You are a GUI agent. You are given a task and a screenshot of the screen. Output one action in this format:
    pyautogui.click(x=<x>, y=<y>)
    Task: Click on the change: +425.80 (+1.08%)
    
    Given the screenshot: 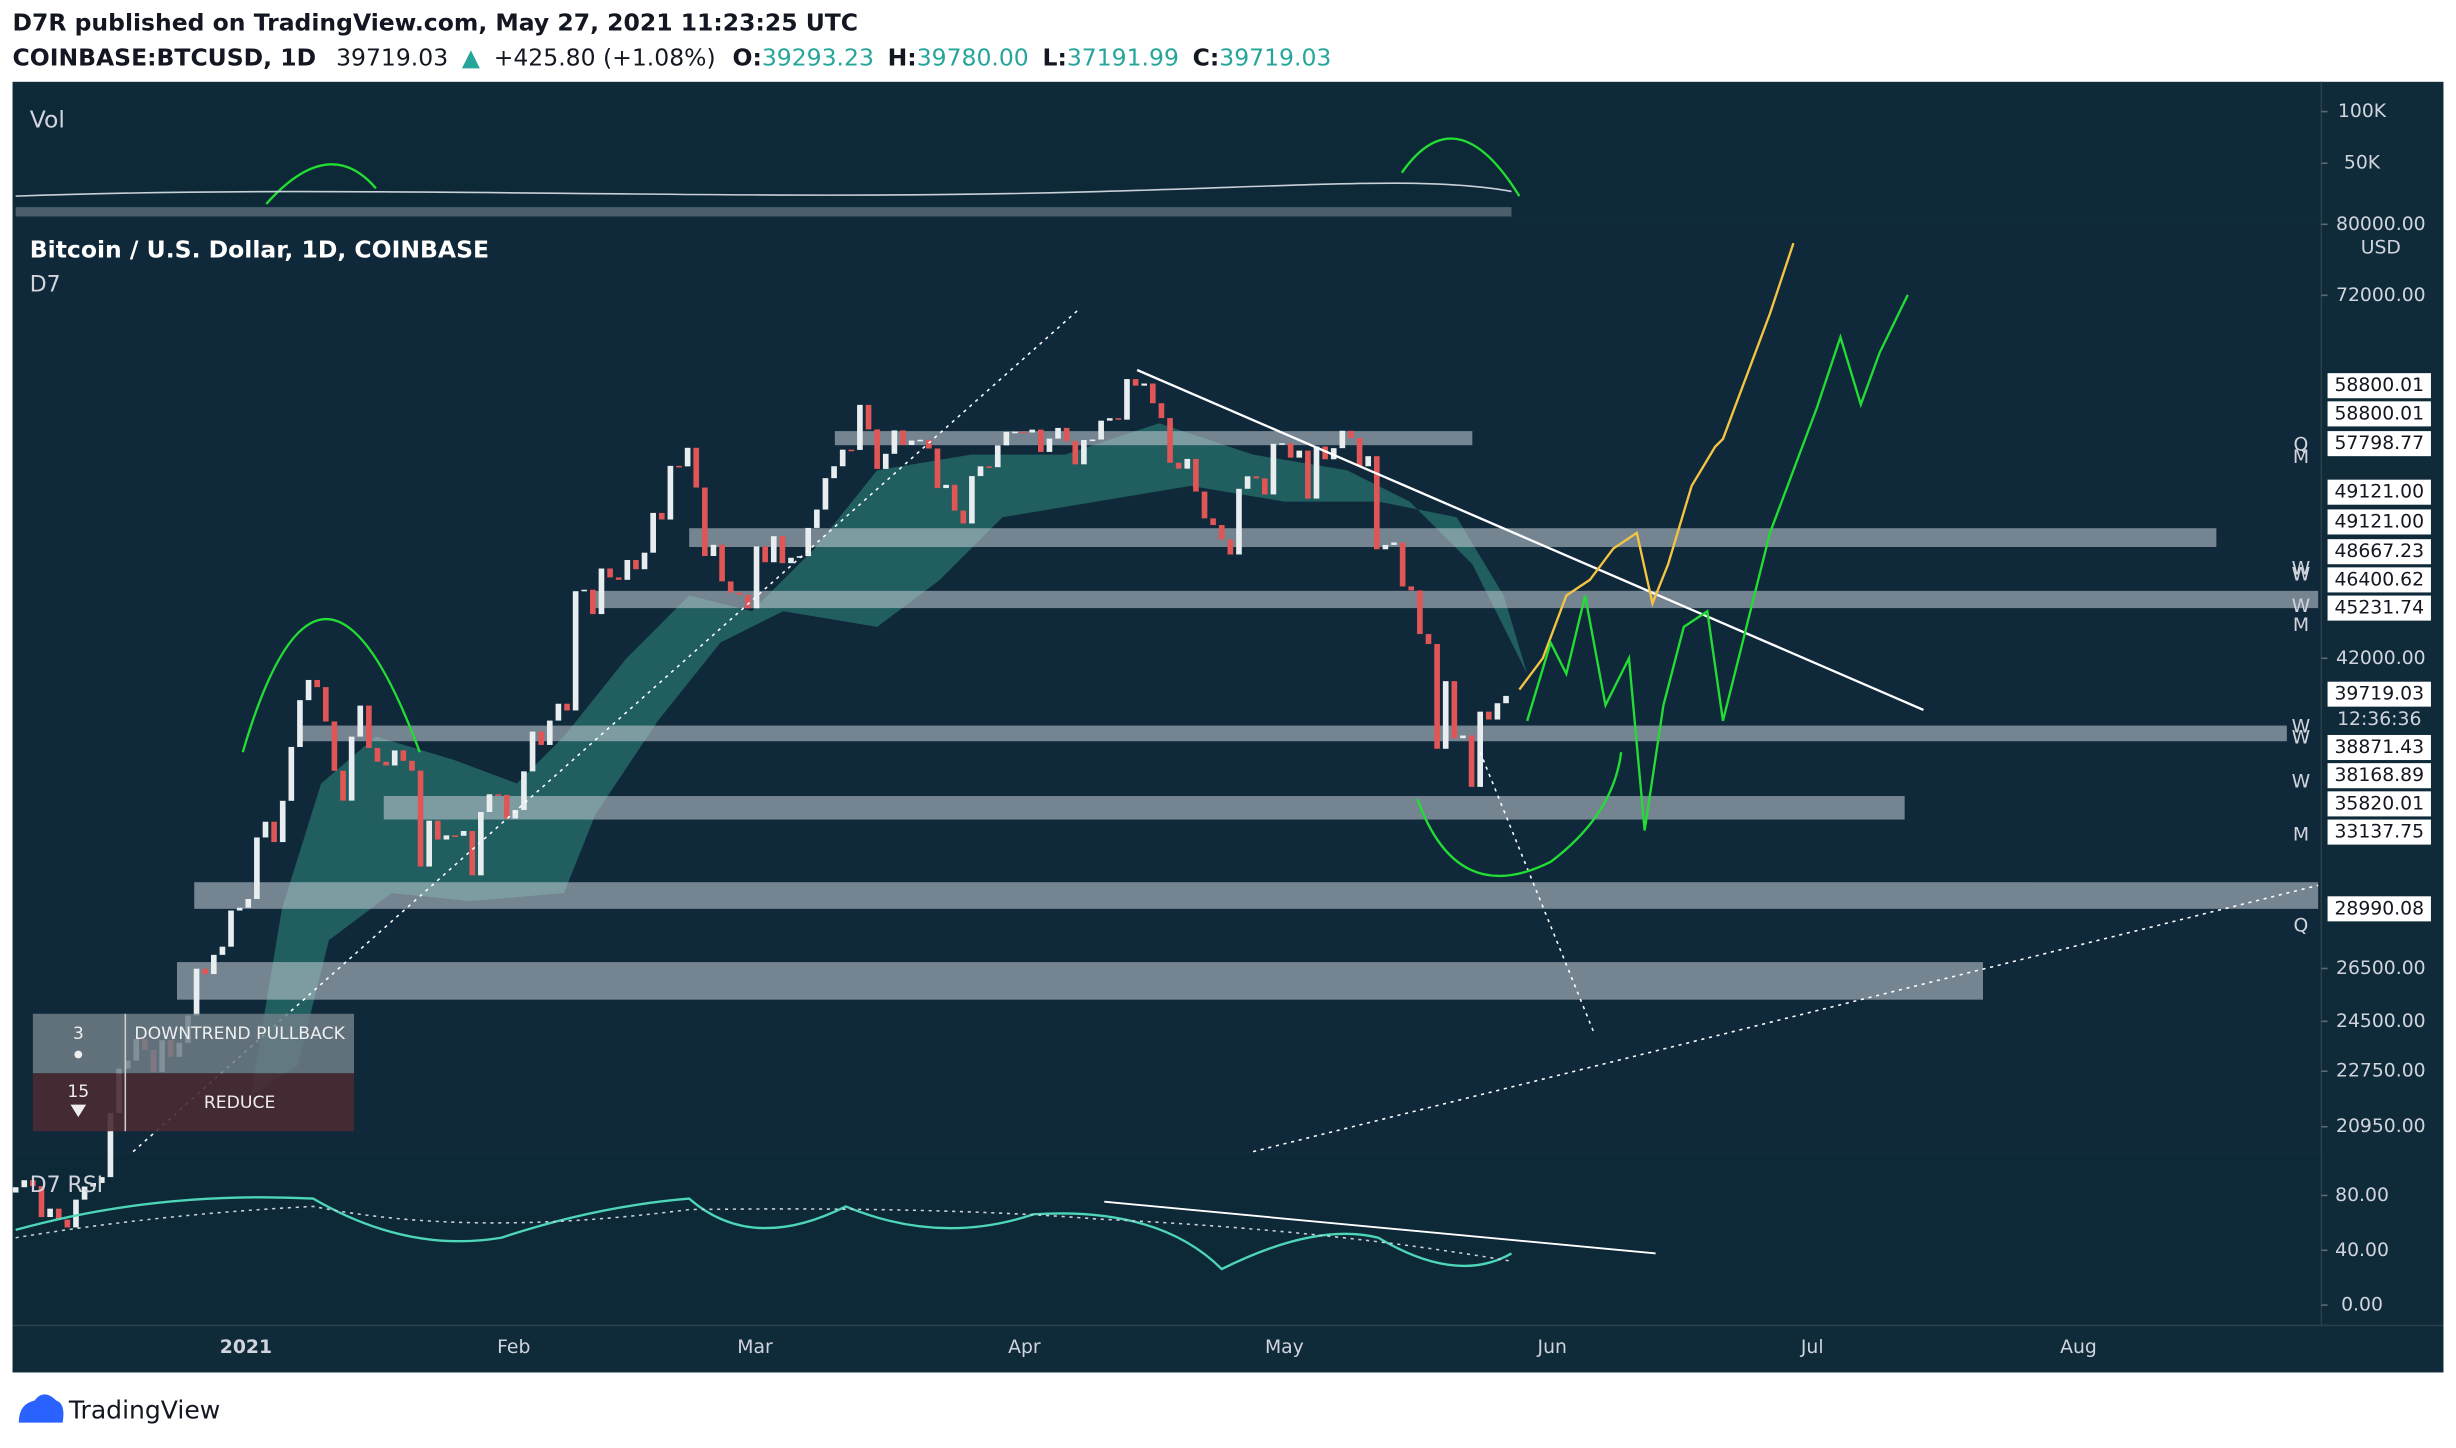 What is the action you would take?
    pyautogui.click(x=605, y=57)
    